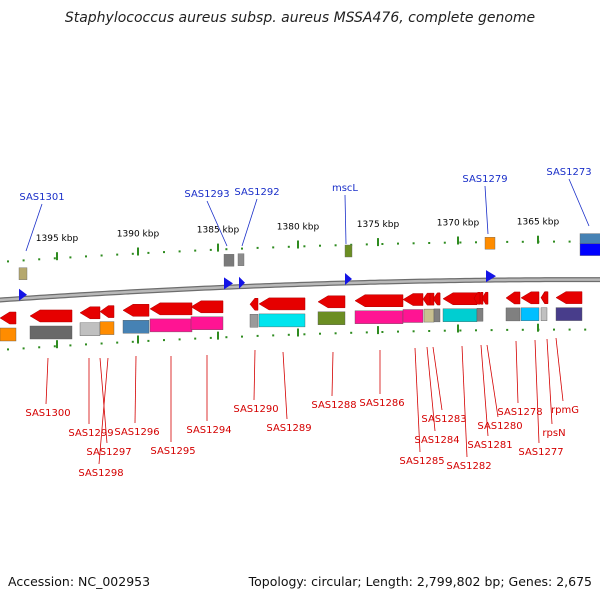 This screenshot has height=600, width=600. Describe the element at coordinates (208, 430) in the screenshot. I see `gene-label-sas1294: SAS1294` at that location.